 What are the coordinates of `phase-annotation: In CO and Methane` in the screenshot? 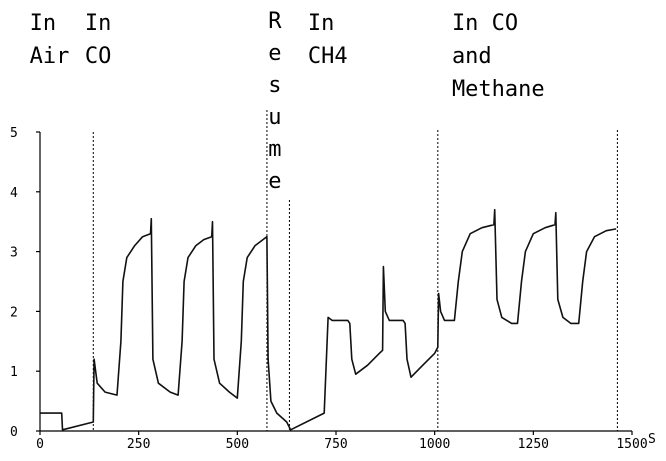 It's located at (498, 56).